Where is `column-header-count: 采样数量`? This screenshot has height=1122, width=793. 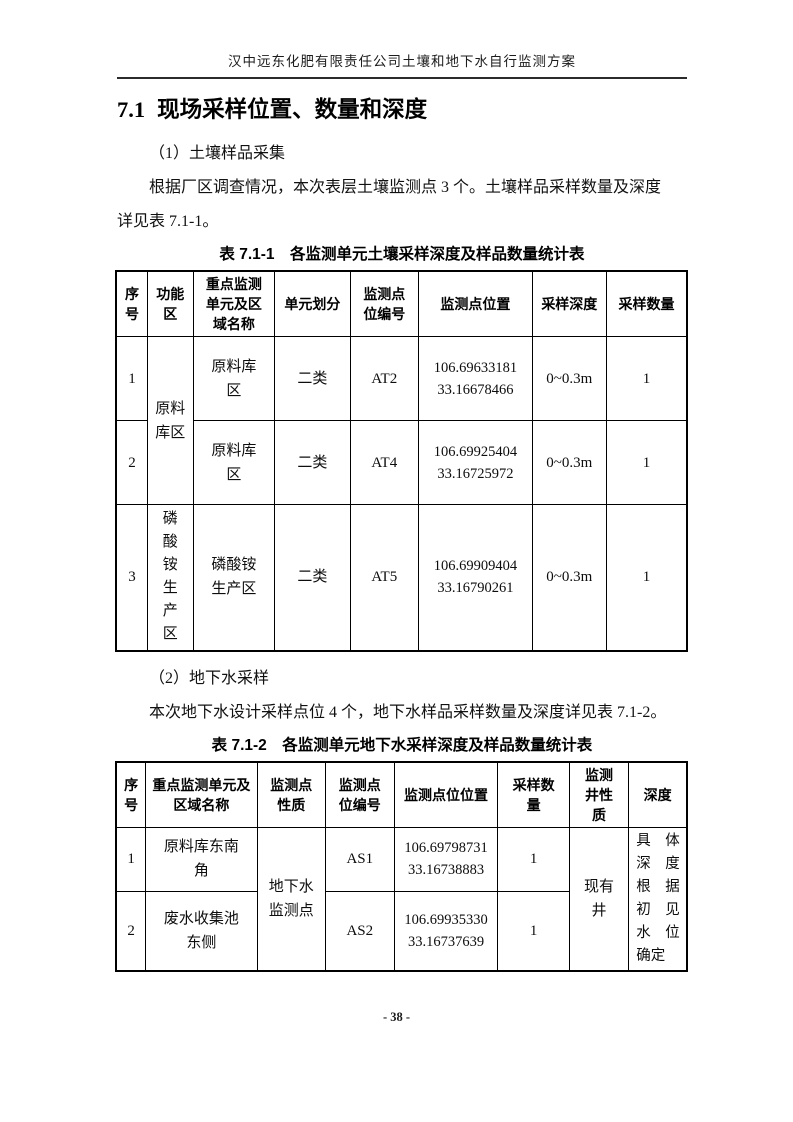
column-header-count: 采样数量 is located at coordinates (646, 303).